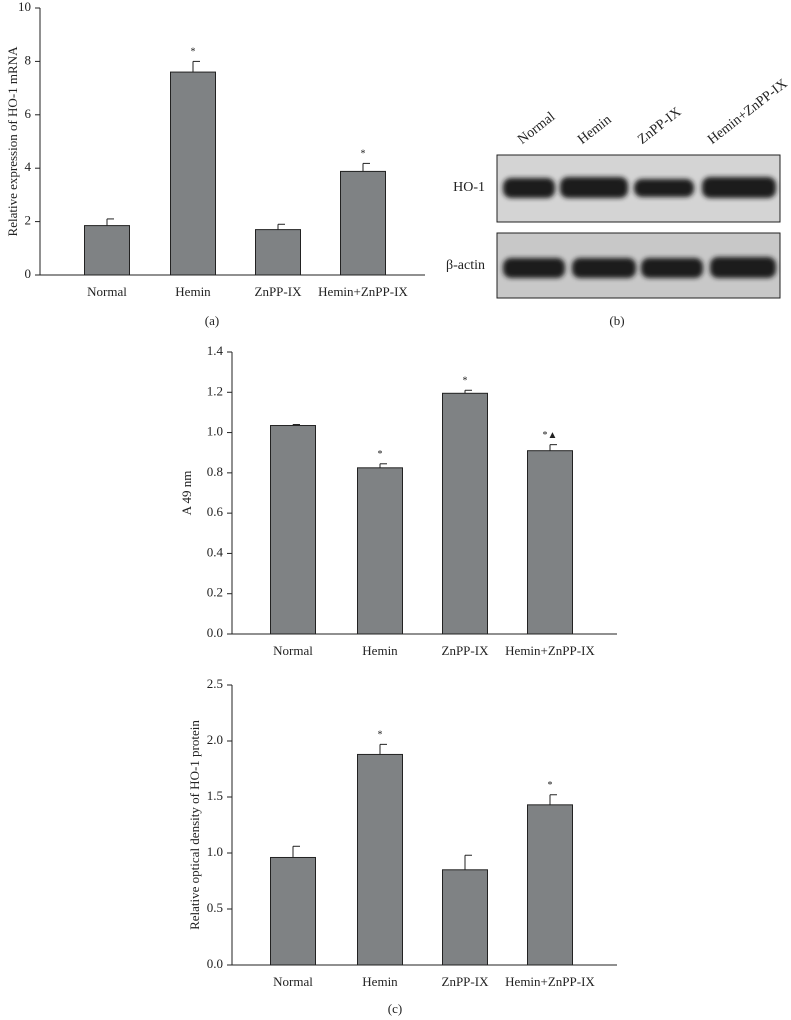 The height and width of the screenshot is (1020, 791). What do you see at coordinates (24, 7) in the screenshot?
I see `y-tick-label: 10` at bounding box center [24, 7].